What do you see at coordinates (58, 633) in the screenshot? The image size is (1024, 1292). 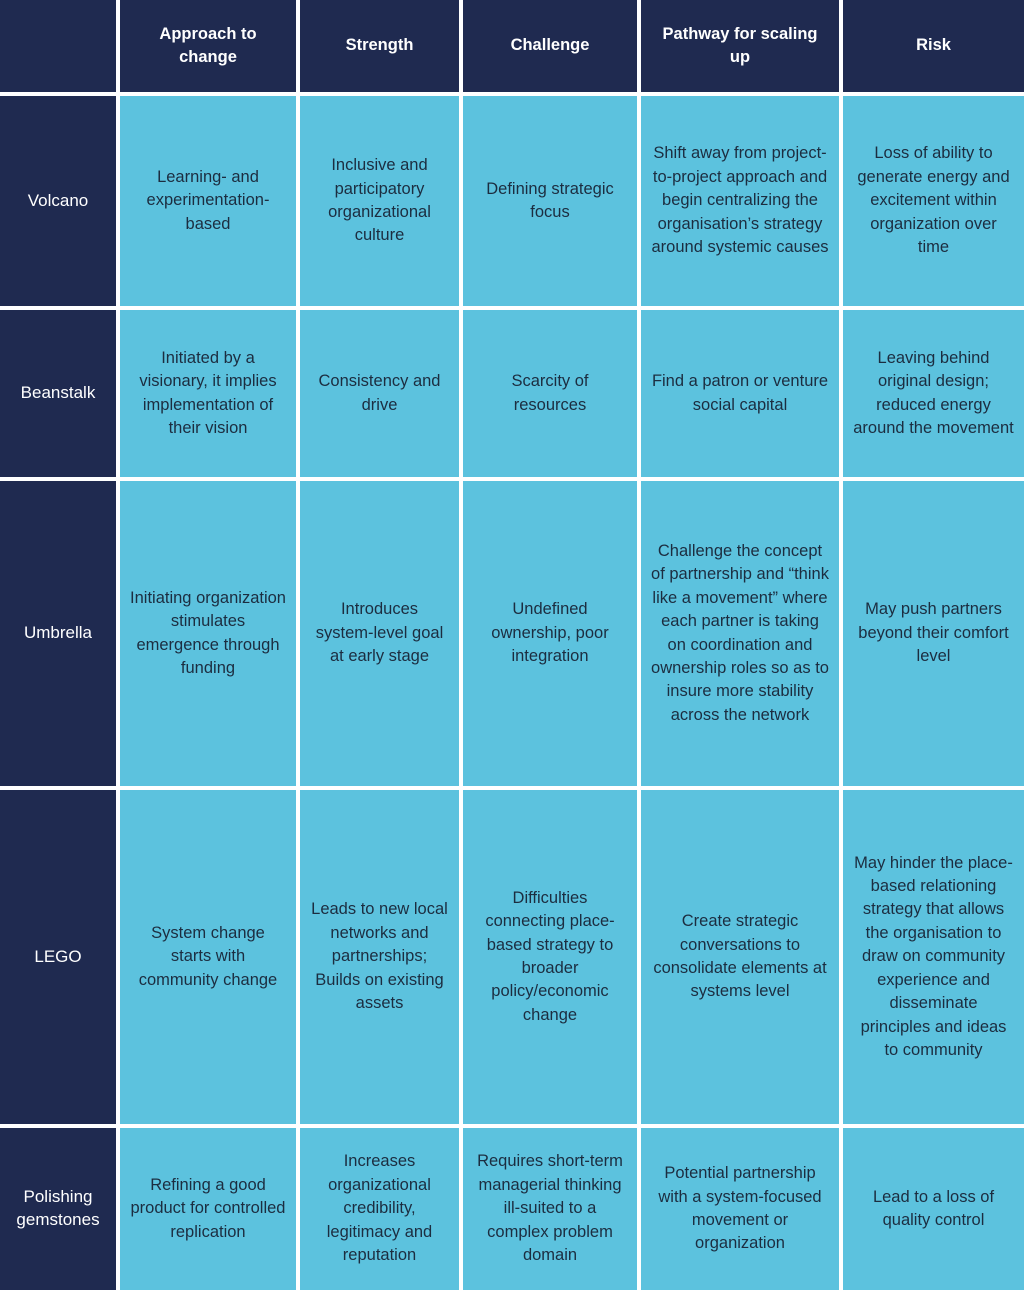 I see `row-label-umbrella: Umbrella` at bounding box center [58, 633].